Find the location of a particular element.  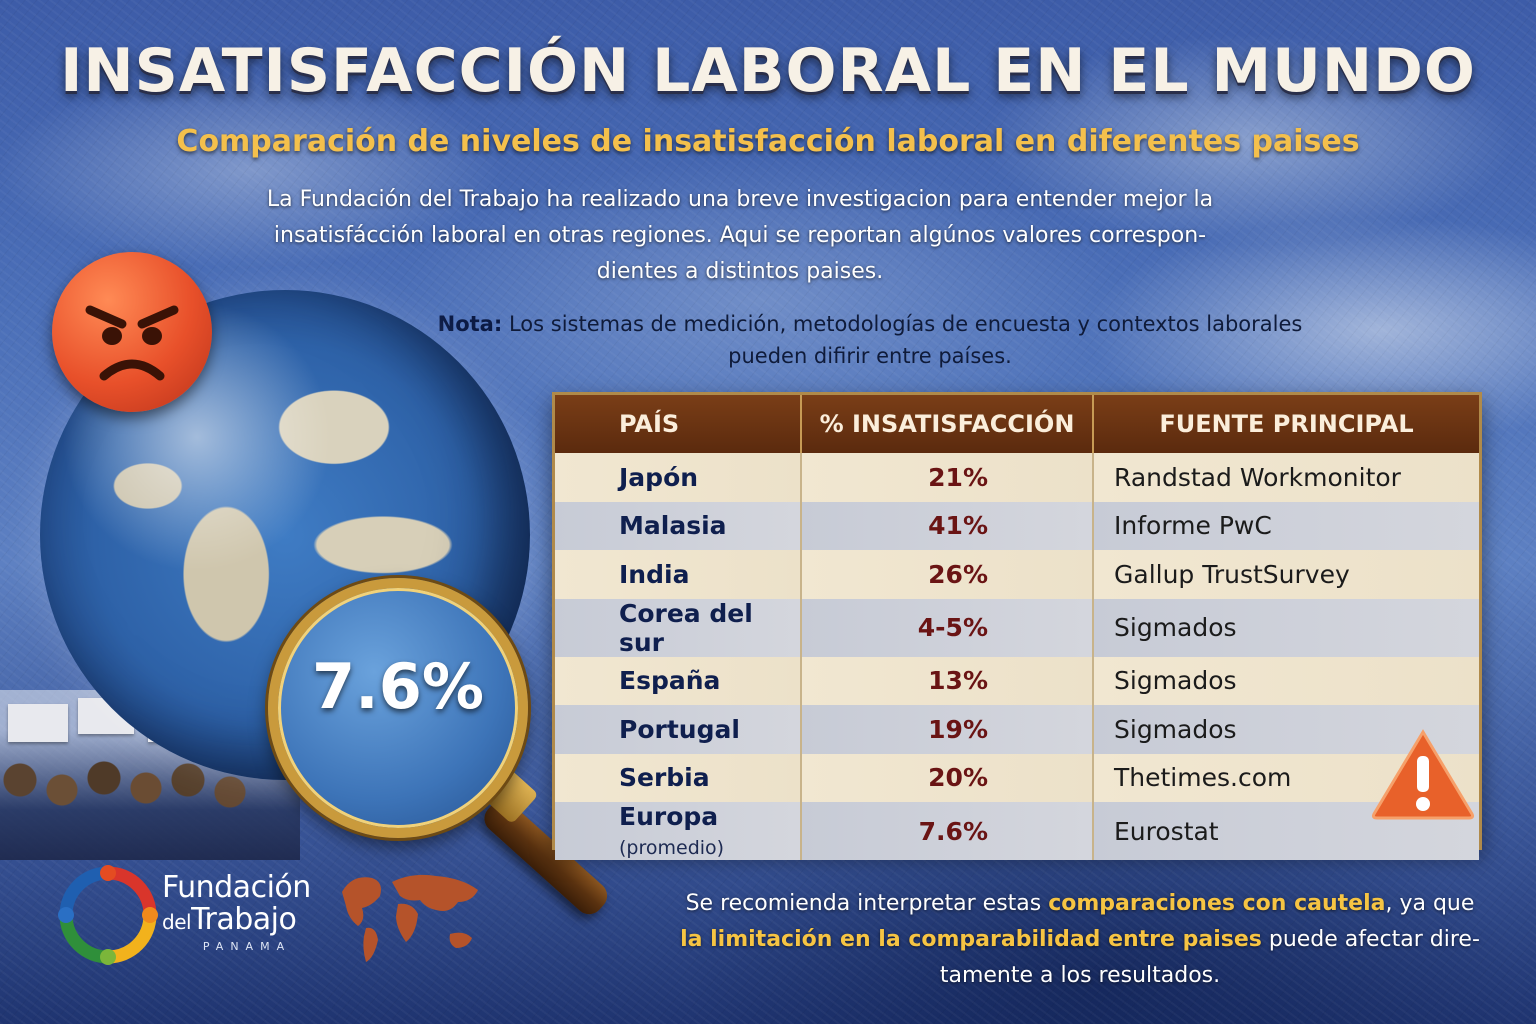

logo-line-1: Fundación is located at coordinates (236, 887).